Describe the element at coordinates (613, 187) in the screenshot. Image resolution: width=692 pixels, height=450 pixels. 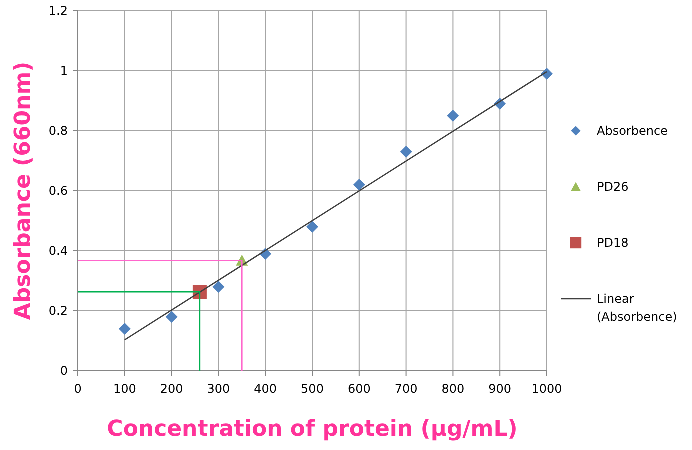
I see `legend-label: PD26` at that location.